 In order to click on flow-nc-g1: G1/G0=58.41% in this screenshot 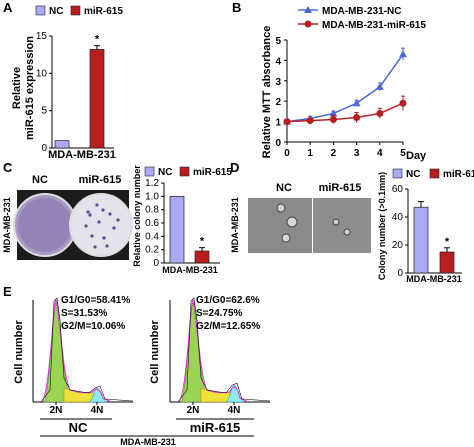, I will do `click(95, 300)`.